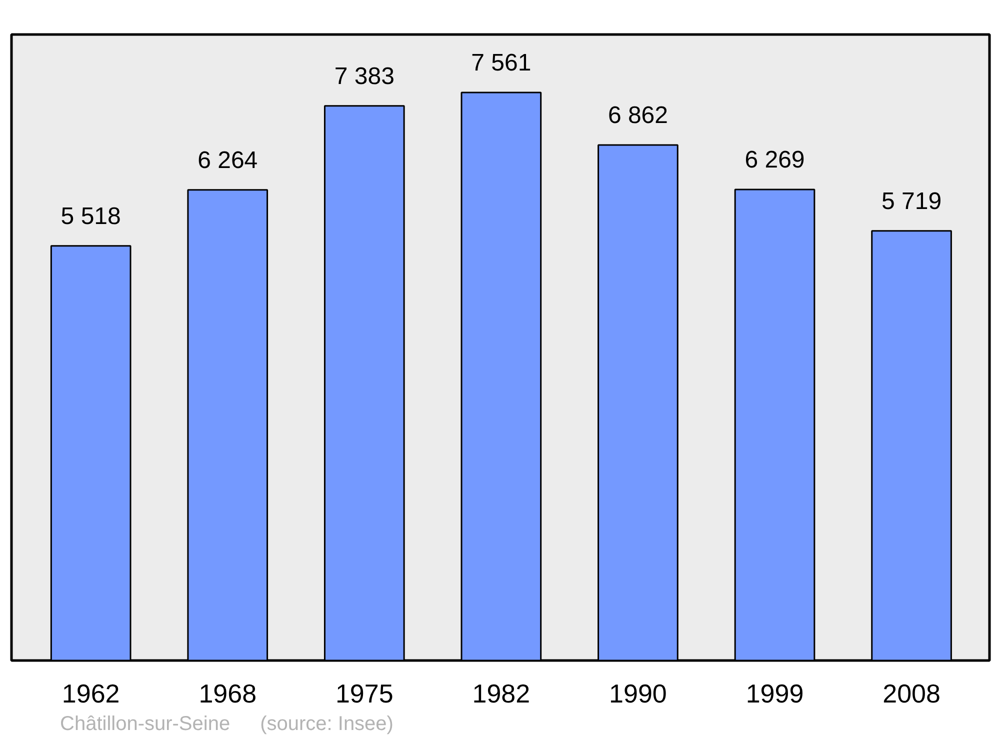  Describe the element at coordinates (501, 693) in the screenshot. I see `x-tick-label: 1982` at that location.